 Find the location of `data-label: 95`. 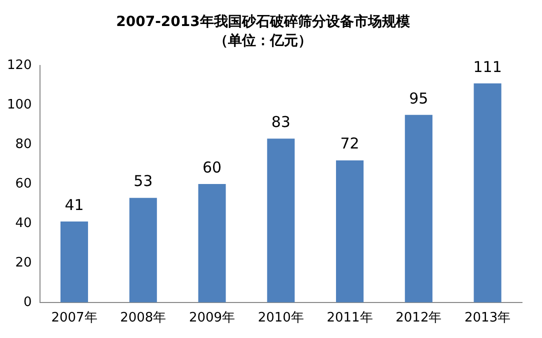

data-label: 95 is located at coordinates (418, 98).